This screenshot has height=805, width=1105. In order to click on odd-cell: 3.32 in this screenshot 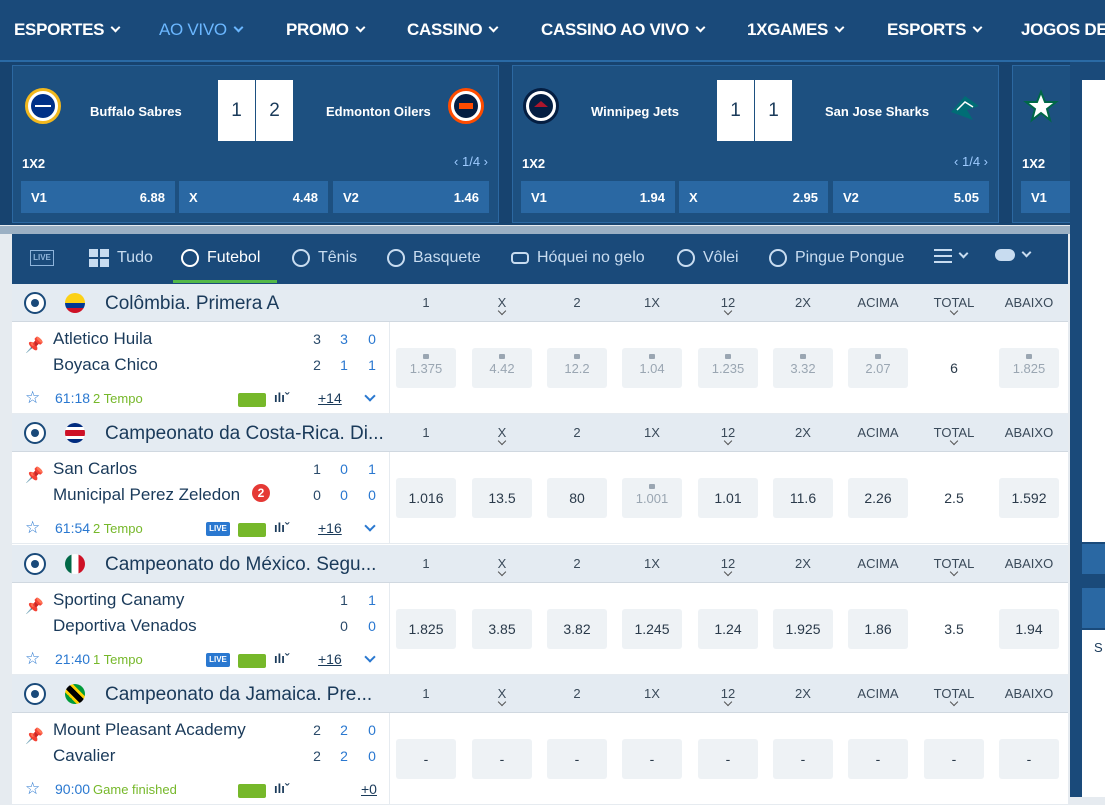, I will do `click(803, 368)`.